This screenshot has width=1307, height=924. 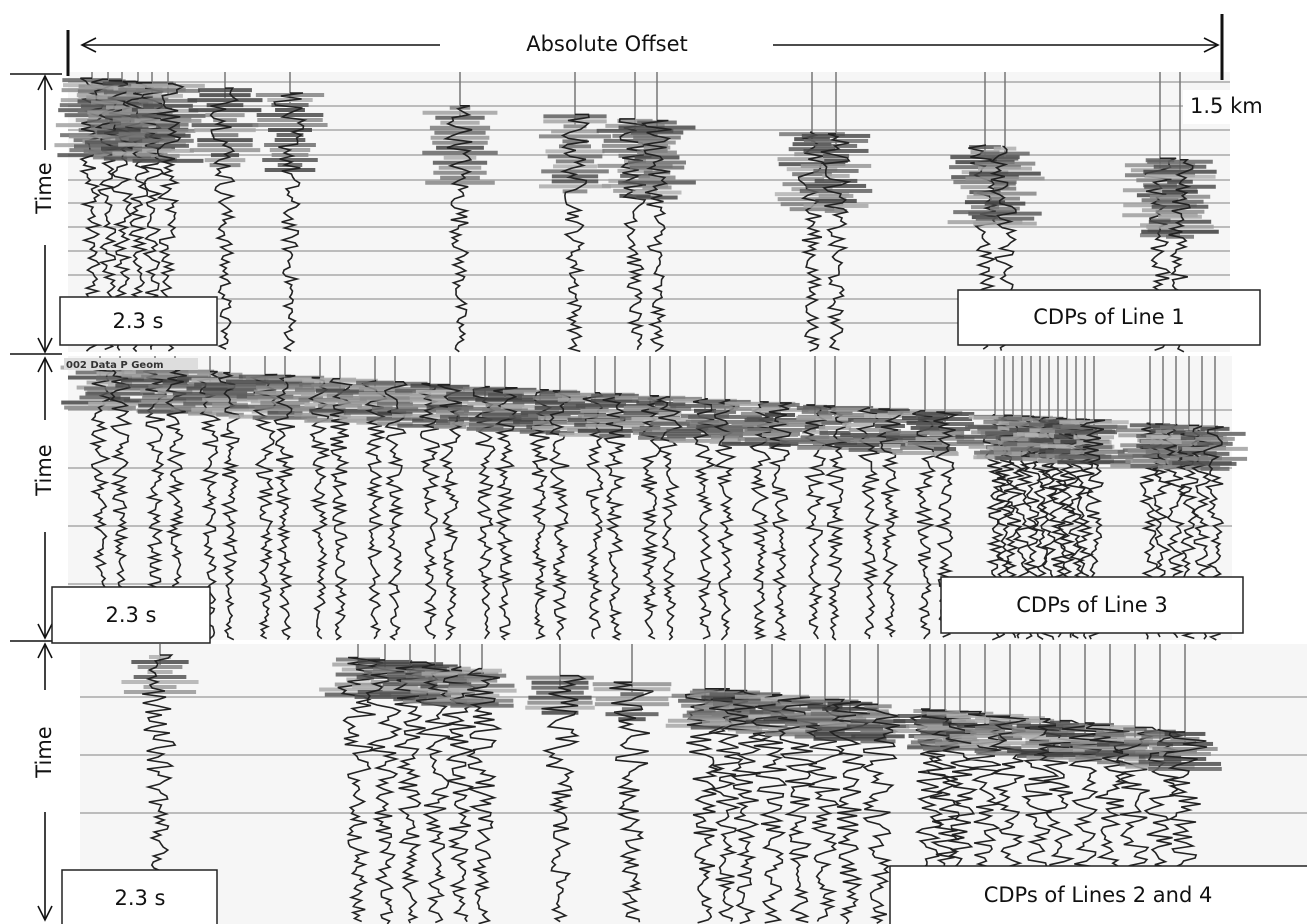 I want to click on caption-box, so click(x=1092, y=605).